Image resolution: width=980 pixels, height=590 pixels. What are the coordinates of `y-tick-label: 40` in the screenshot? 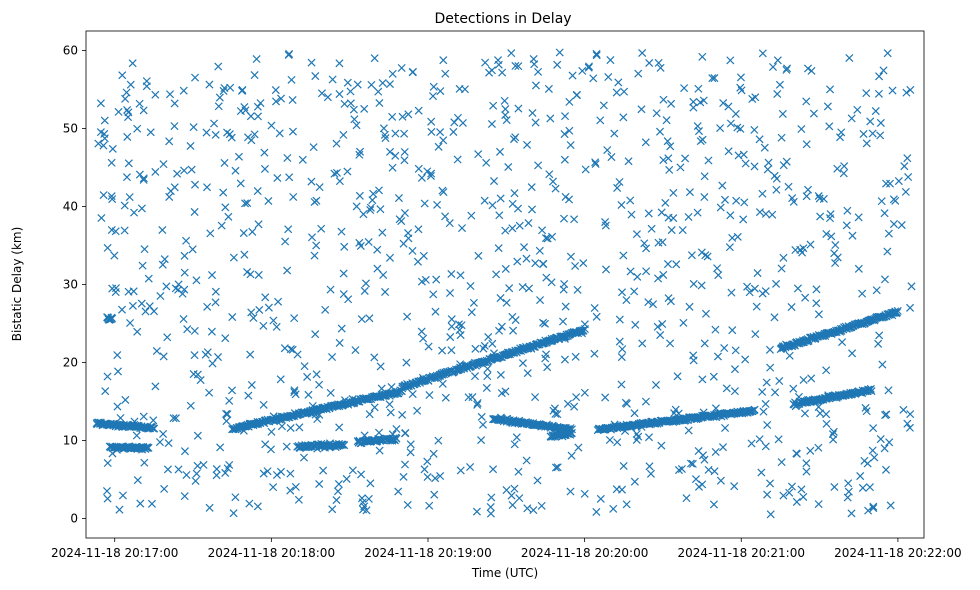 It's located at (70, 207).